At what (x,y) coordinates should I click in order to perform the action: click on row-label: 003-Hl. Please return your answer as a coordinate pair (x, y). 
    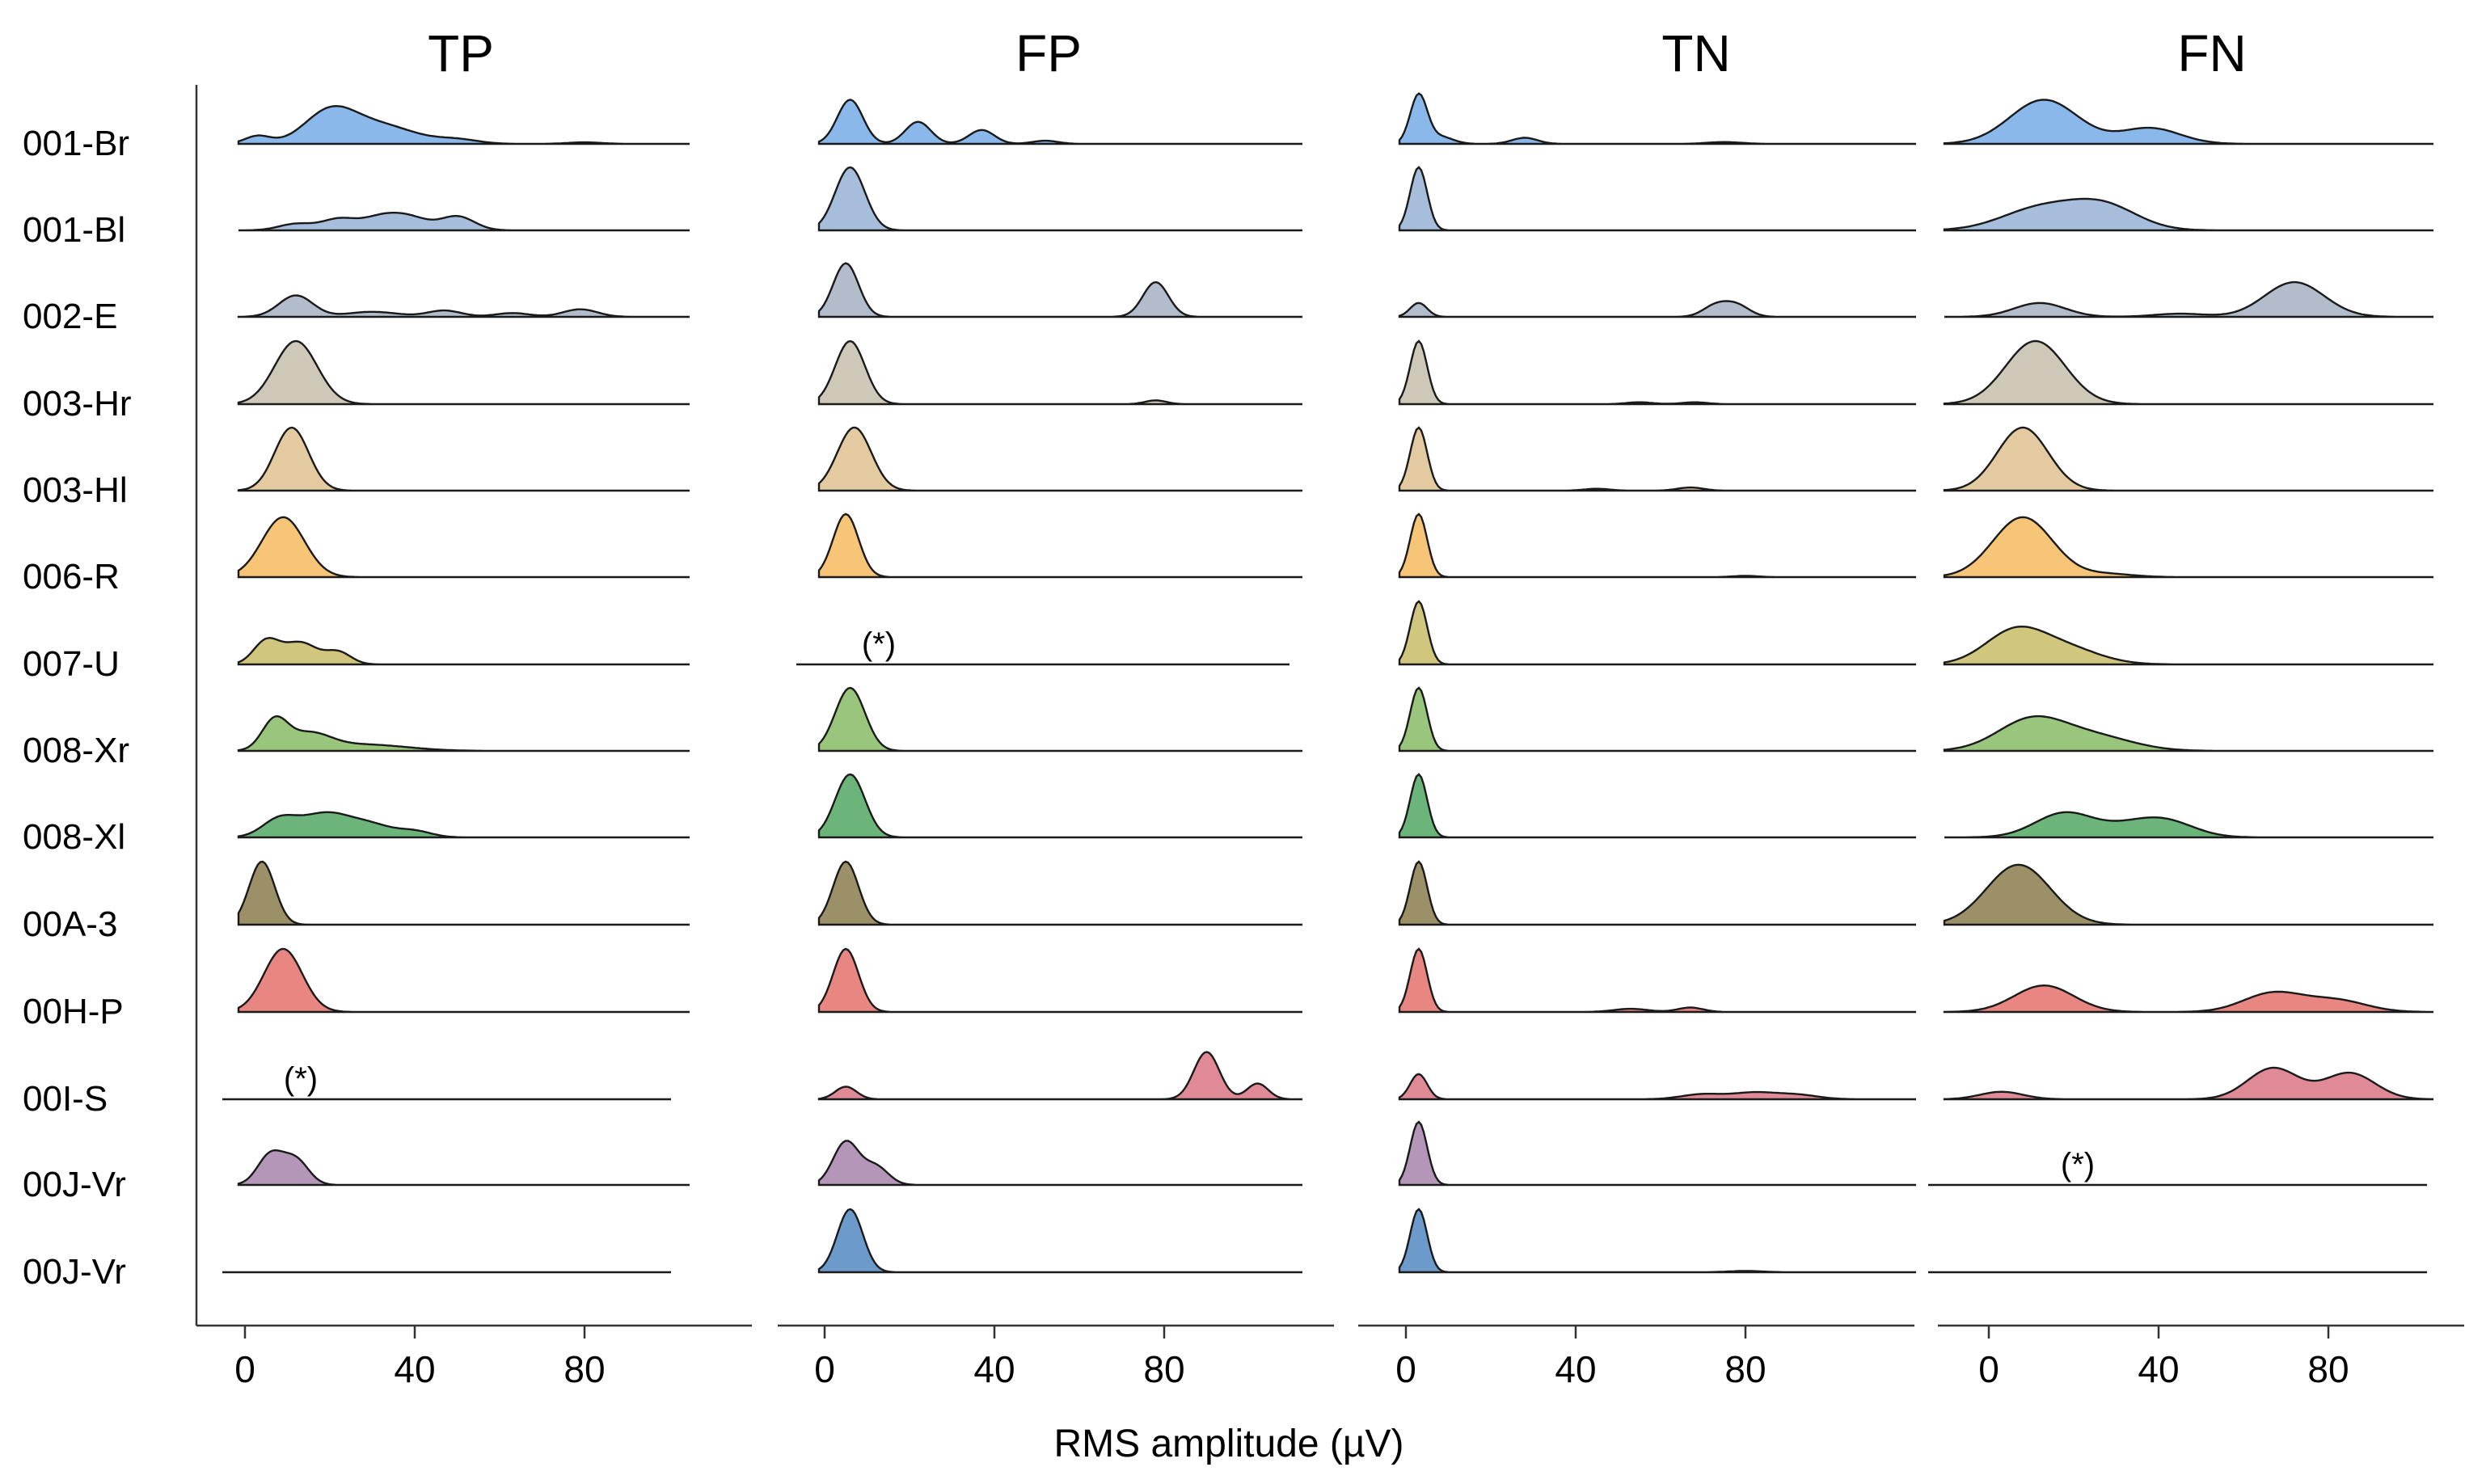
    Looking at the image, I should click on (76, 490).